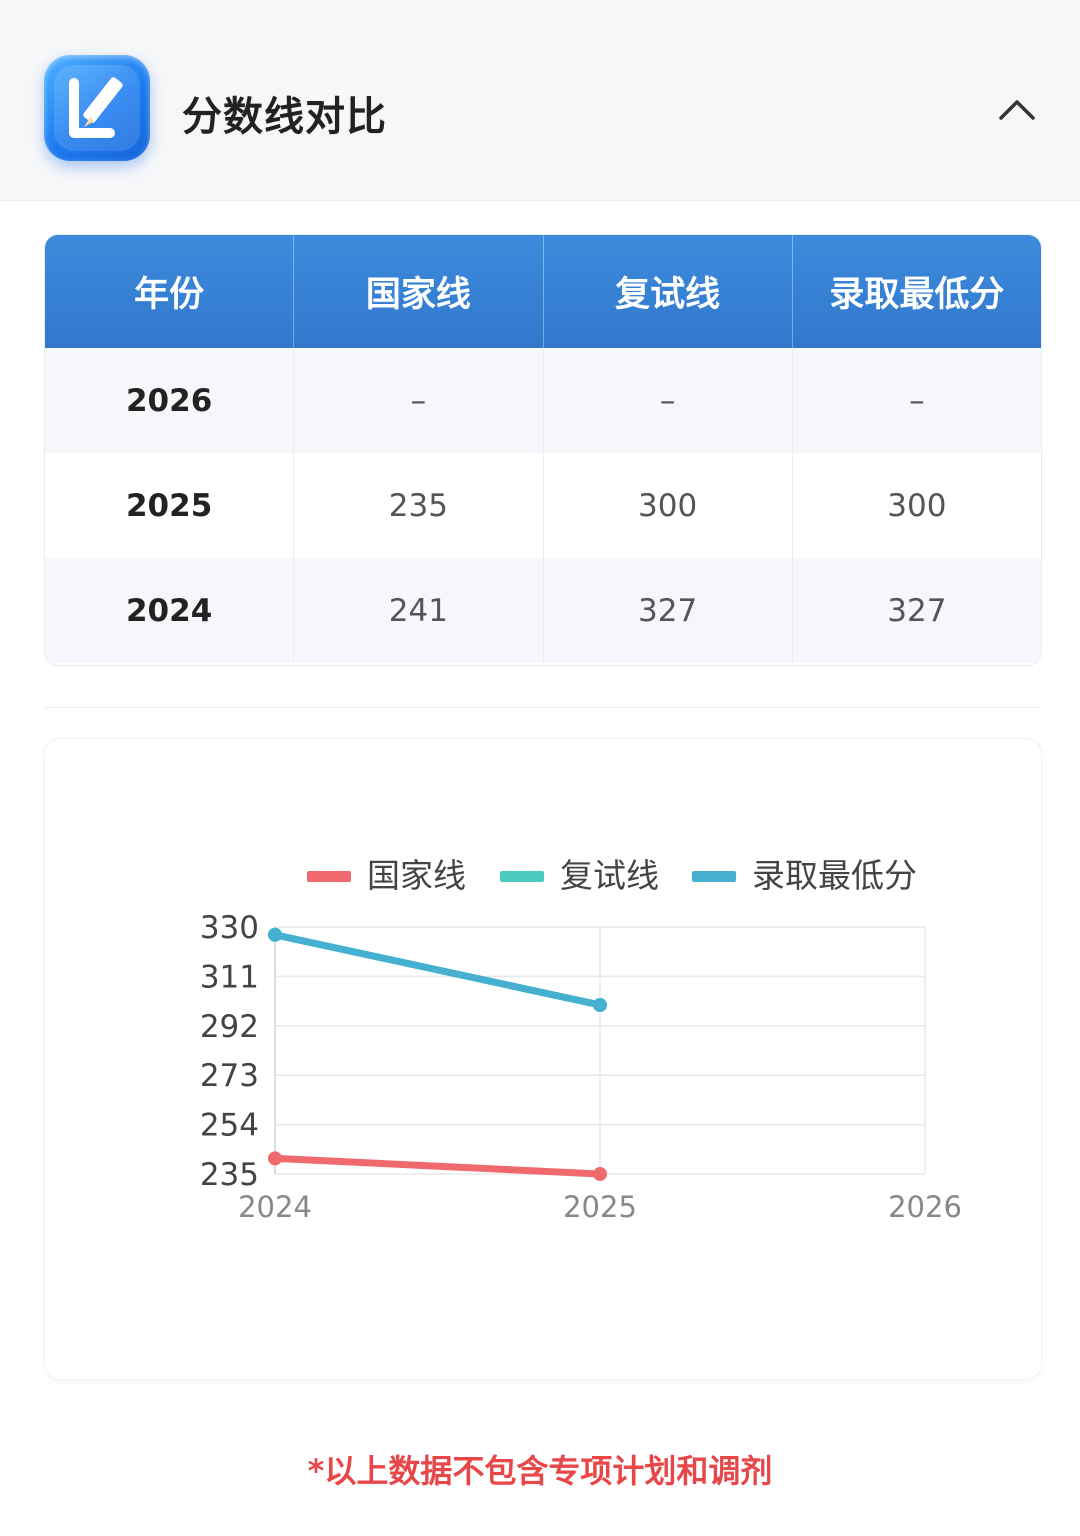 This screenshot has width=1080, height=1536. I want to click on y-tick-label: 311, so click(229, 977).